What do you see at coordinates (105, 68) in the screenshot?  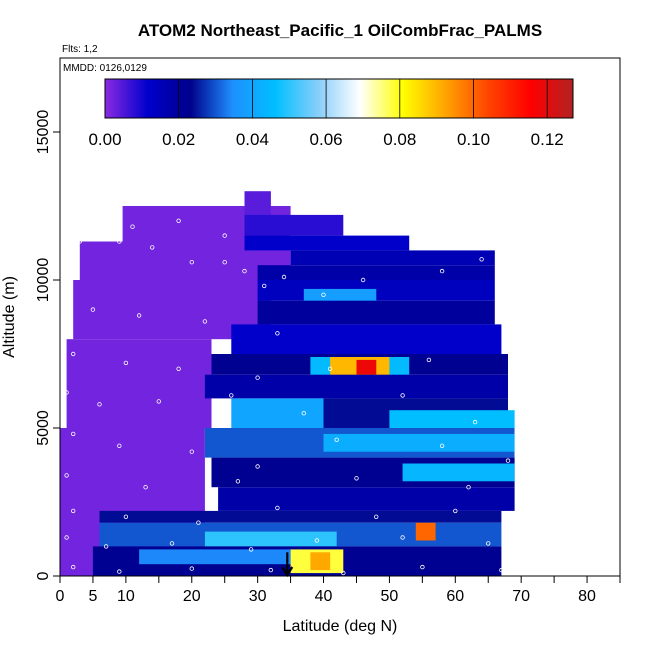 I see `date-note: MMDD: 0126,0129` at bounding box center [105, 68].